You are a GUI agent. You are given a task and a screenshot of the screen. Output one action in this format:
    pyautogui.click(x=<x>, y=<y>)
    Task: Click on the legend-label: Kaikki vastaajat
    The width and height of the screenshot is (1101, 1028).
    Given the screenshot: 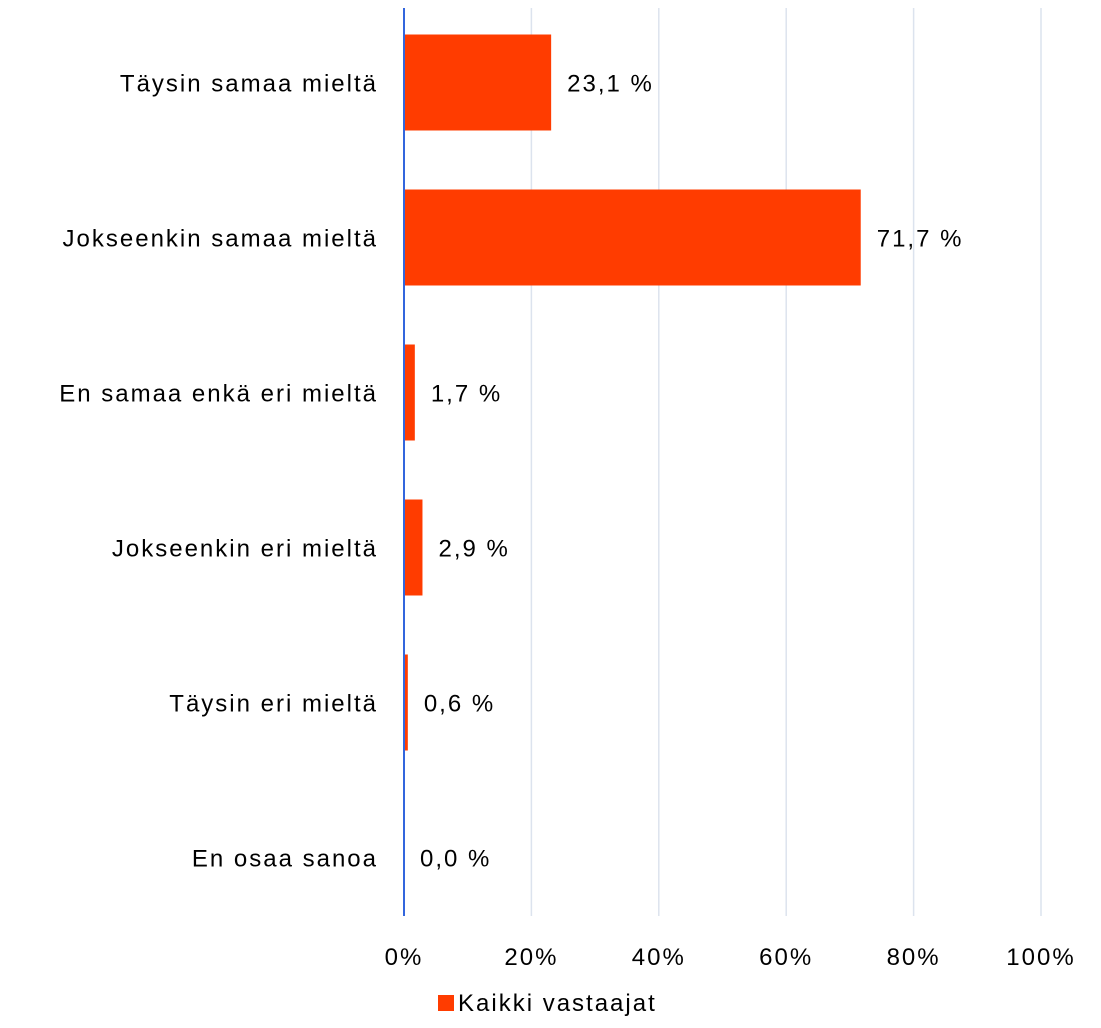 What is the action you would take?
    pyautogui.click(x=557, y=1003)
    